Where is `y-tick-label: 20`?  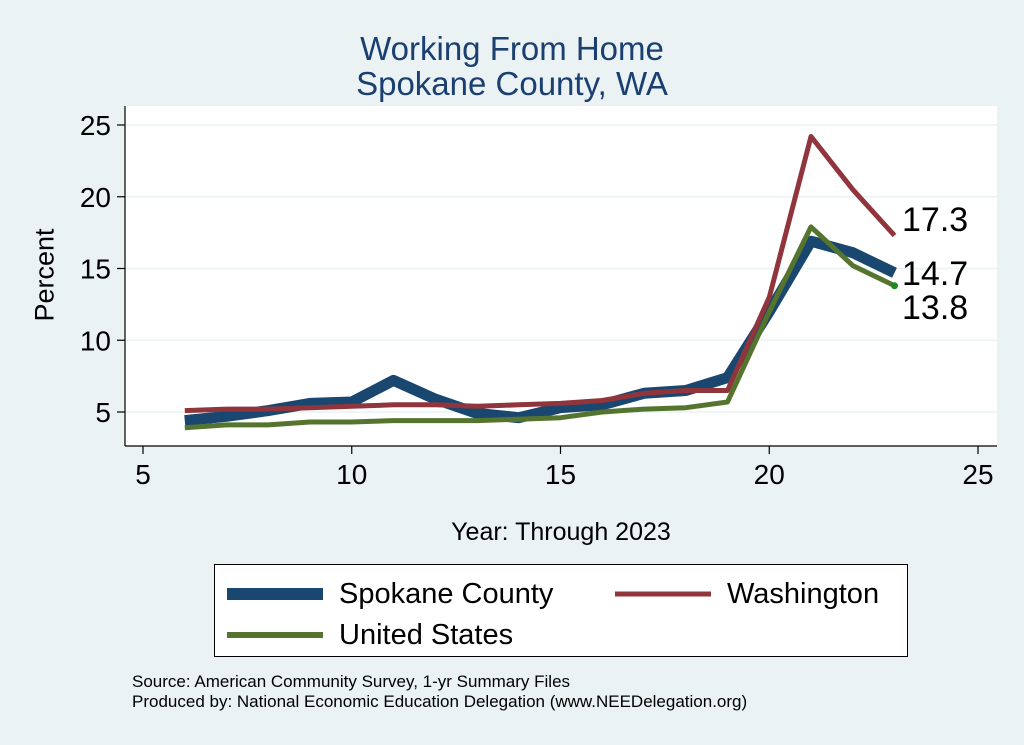
y-tick-label: 20 is located at coordinates (95, 197).